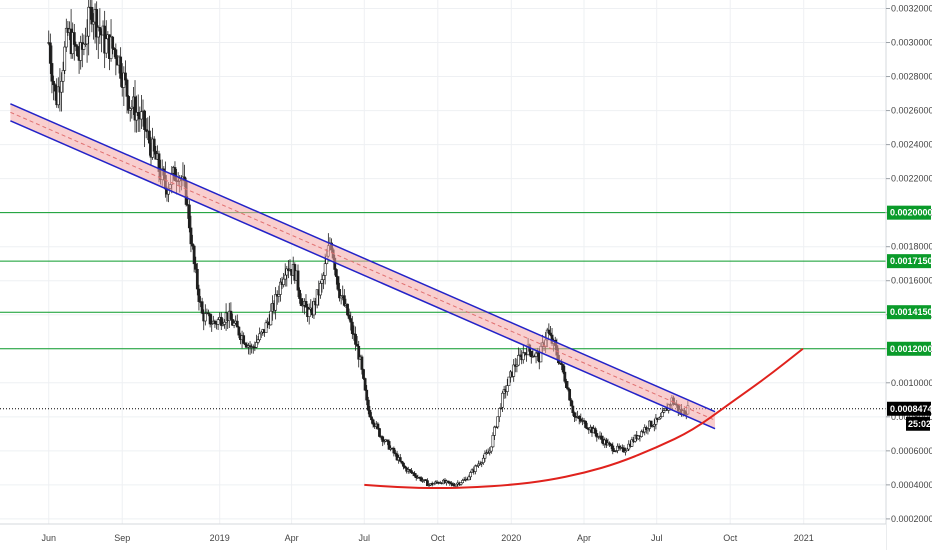 The image size is (932, 550). What do you see at coordinates (122, 538) in the screenshot?
I see `time-tick-label: Sep` at bounding box center [122, 538].